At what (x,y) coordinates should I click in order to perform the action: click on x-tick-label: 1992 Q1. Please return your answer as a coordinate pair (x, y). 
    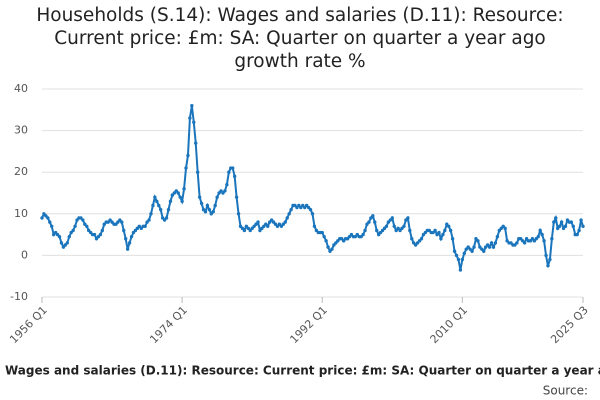
    Looking at the image, I should click on (308, 325).